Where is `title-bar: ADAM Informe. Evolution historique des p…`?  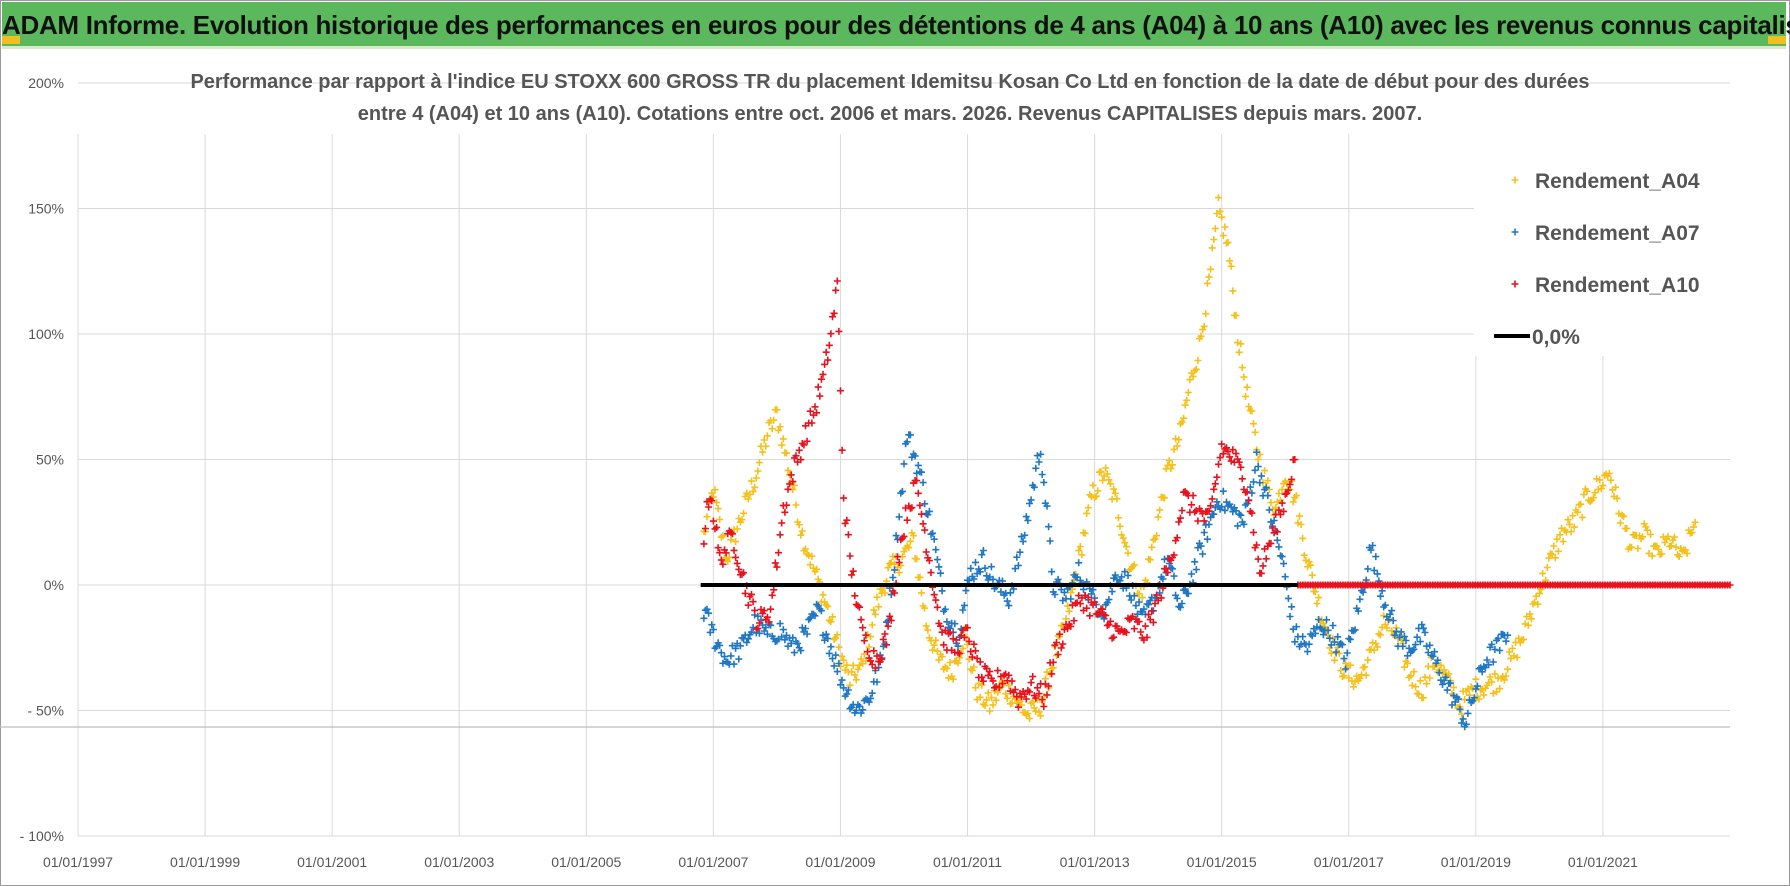 title-bar: ADAM Informe. Evolution historique des p… is located at coordinates (896, 25).